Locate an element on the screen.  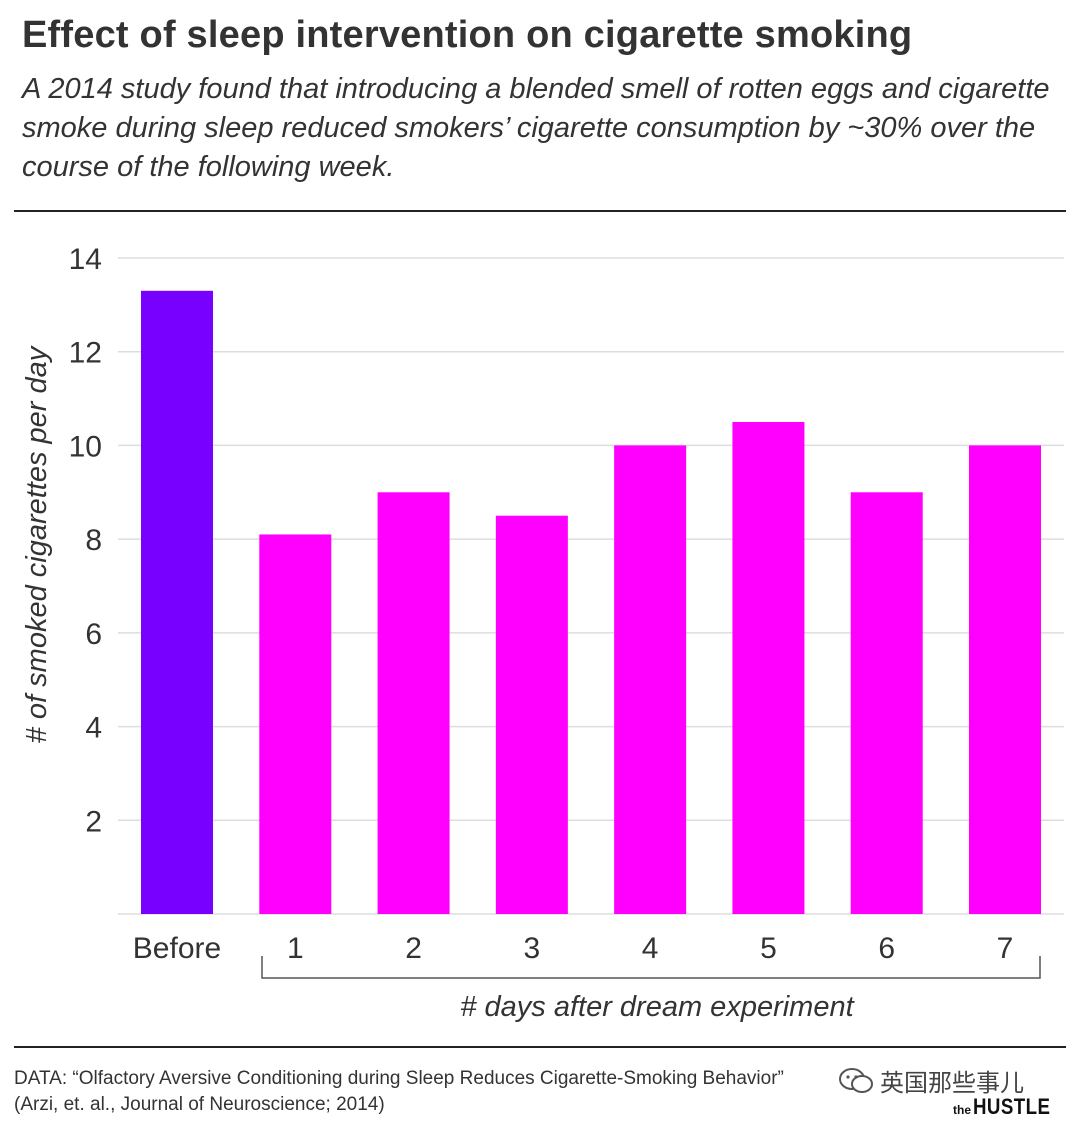
watermark-text: 英国那些事儿 is located at coordinates (952, 1083).